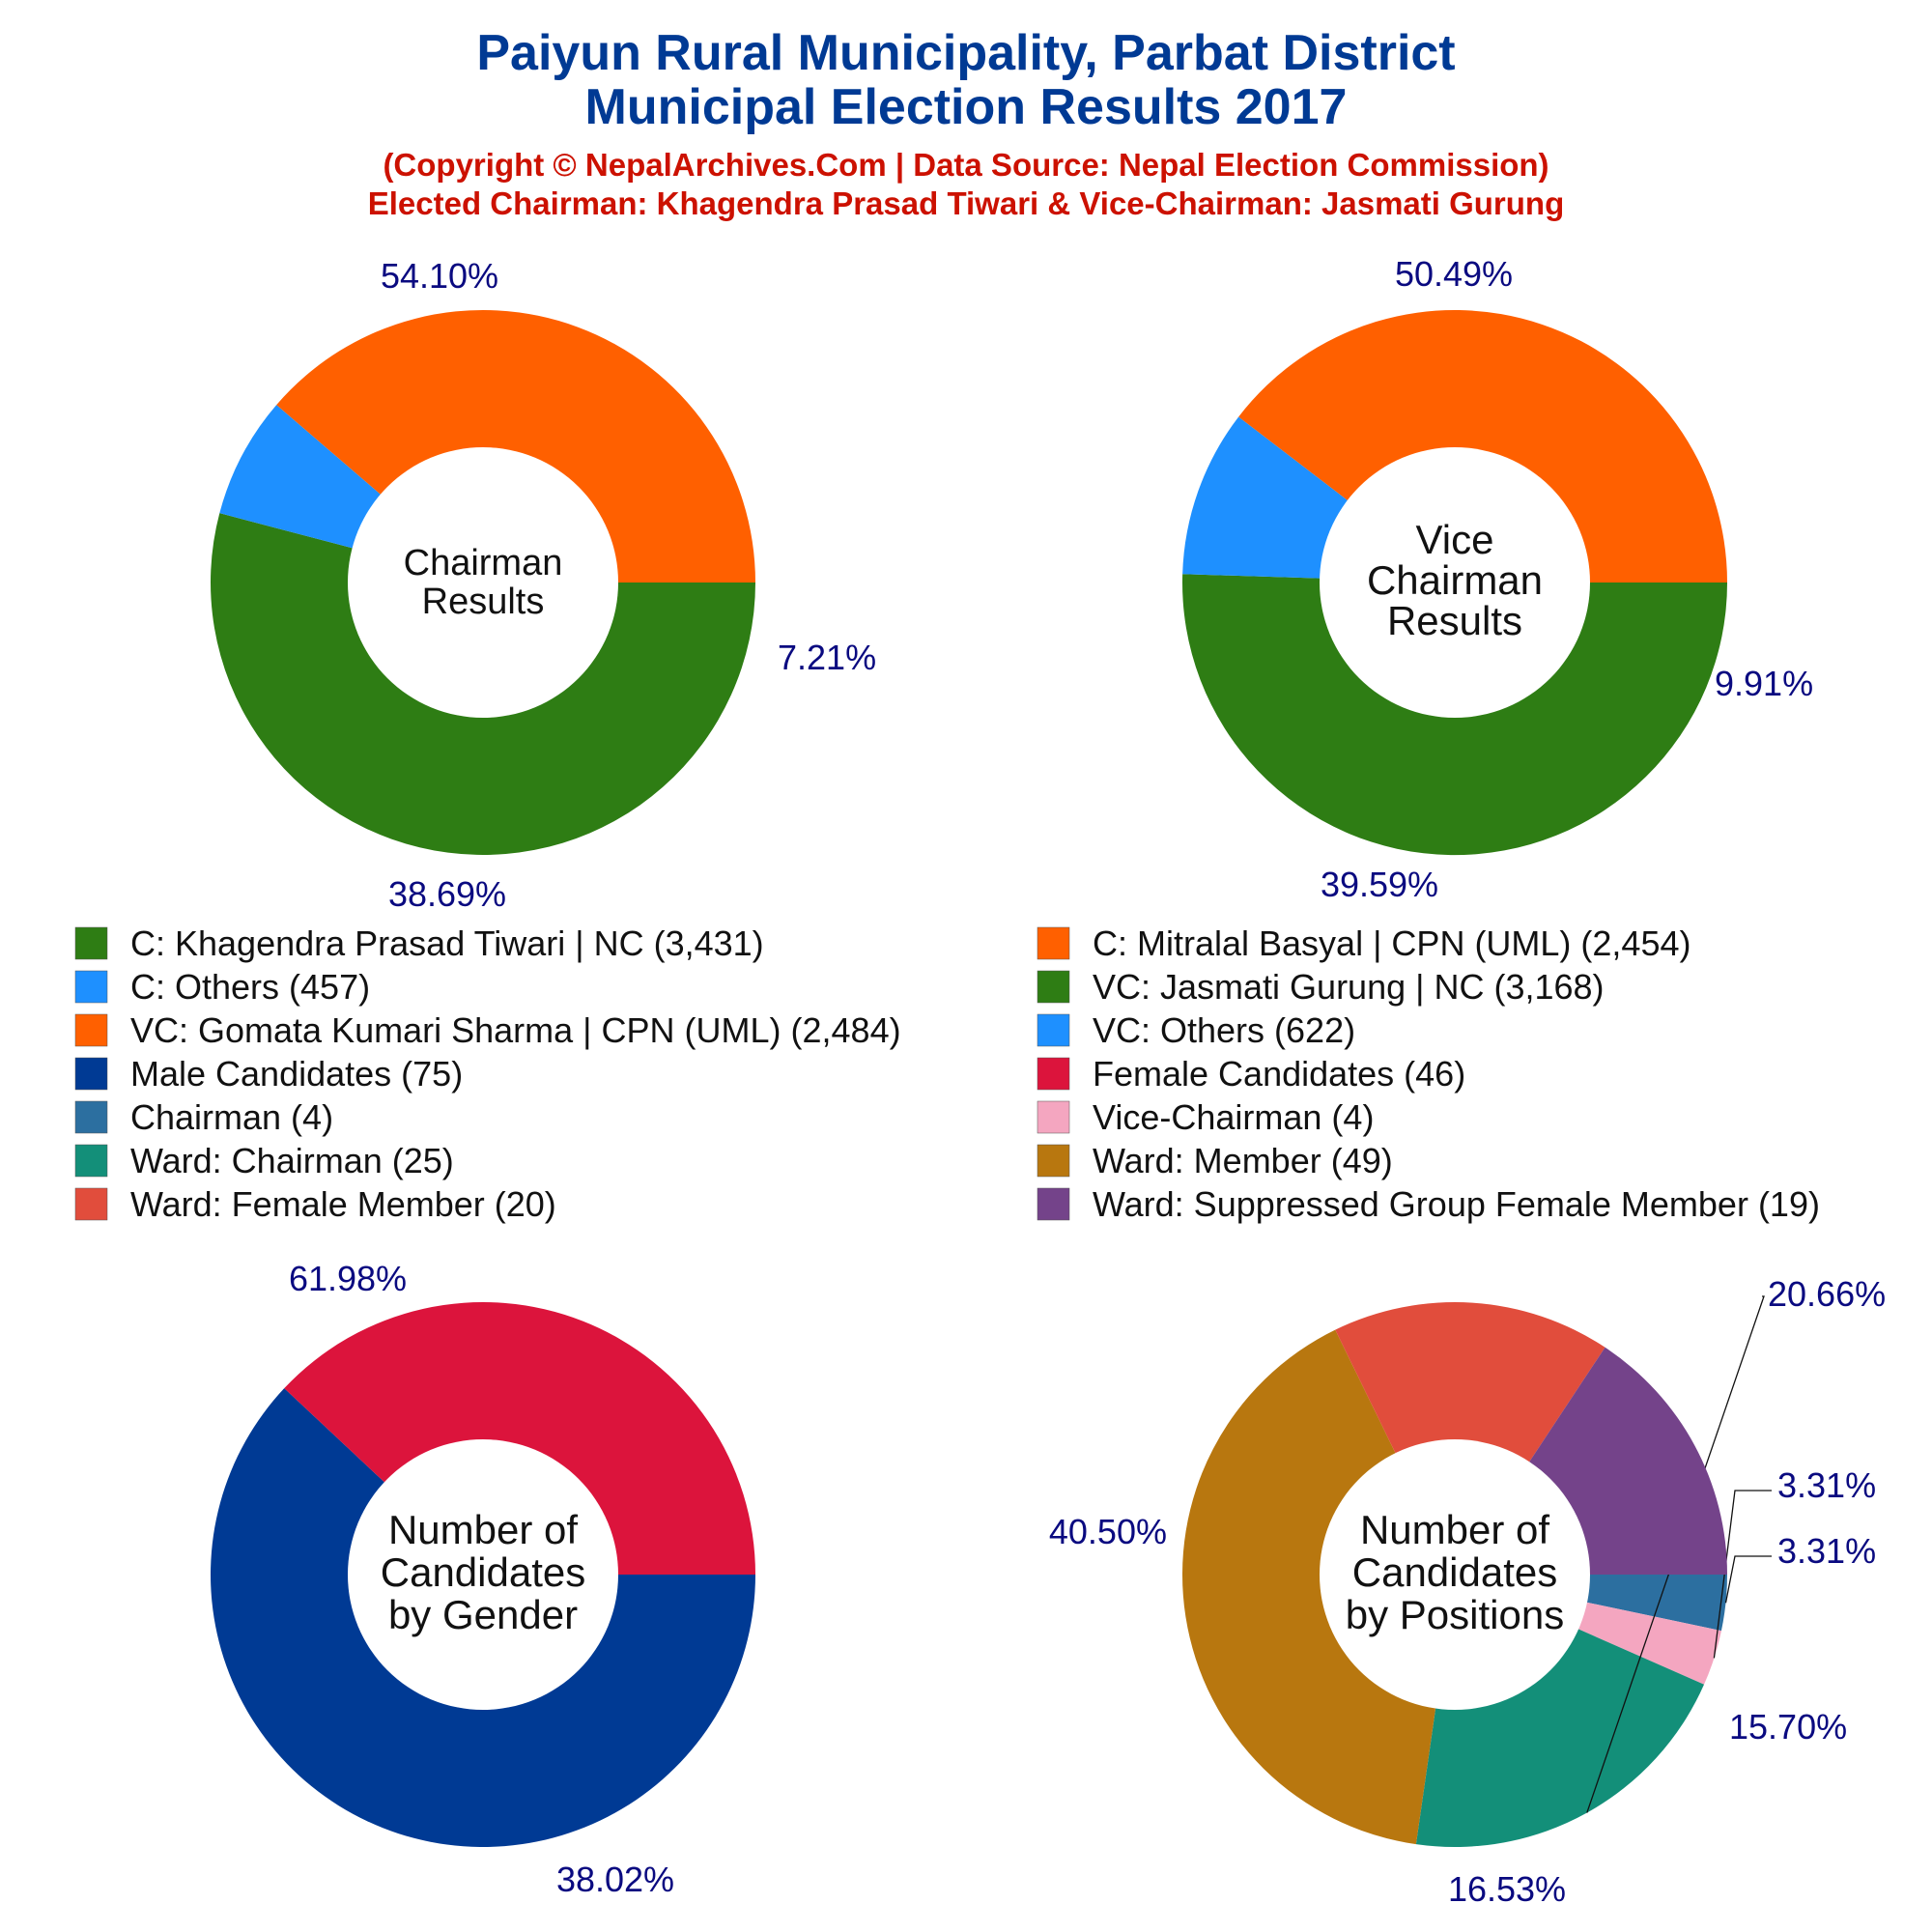 This screenshot has width=1932, height=1932. Describe the element at coordinates (231, 1117) in the screenshot. I see `legend-label: Chairman (4)` at that location.